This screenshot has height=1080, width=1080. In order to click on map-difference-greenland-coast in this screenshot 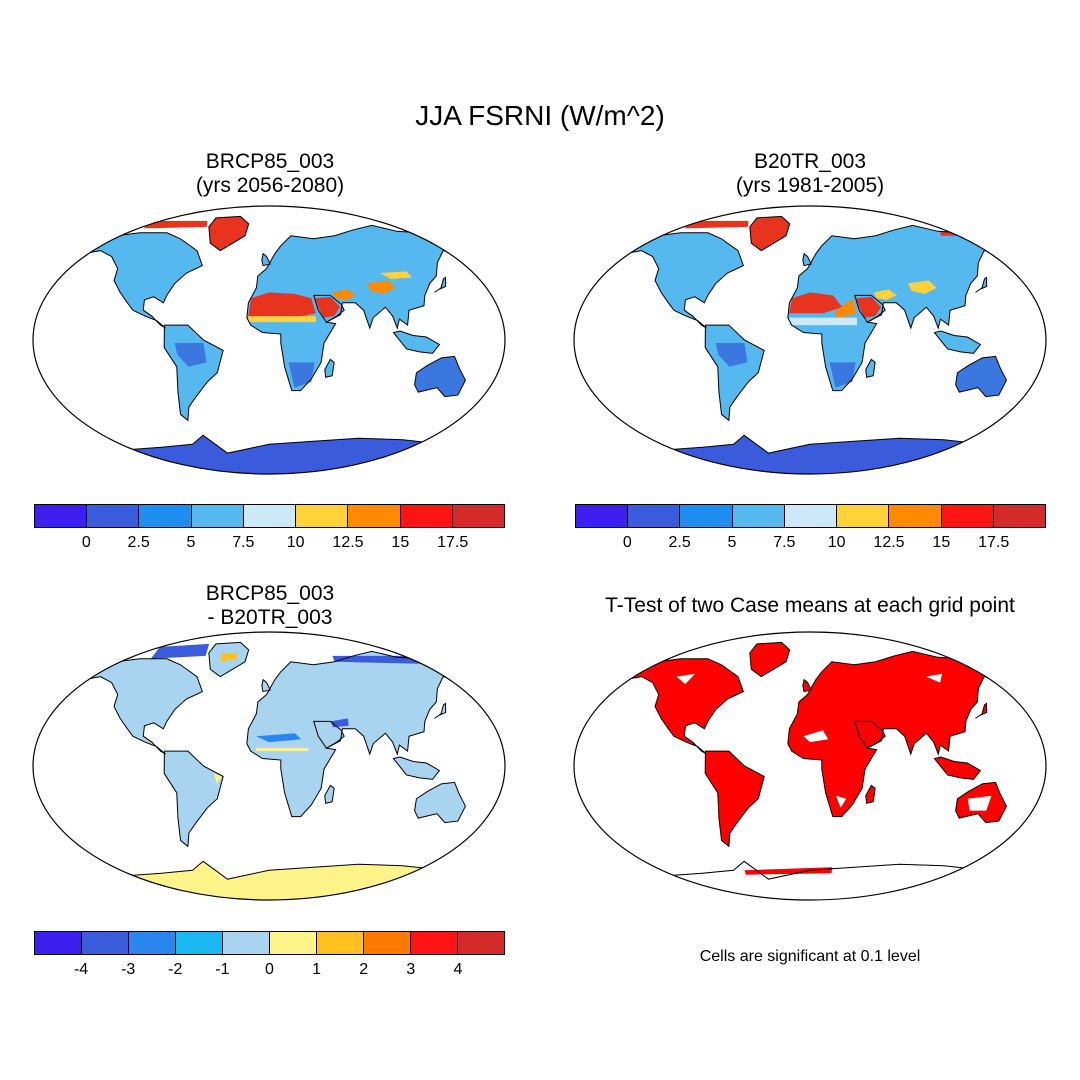, I will do `click(229, 659)`.